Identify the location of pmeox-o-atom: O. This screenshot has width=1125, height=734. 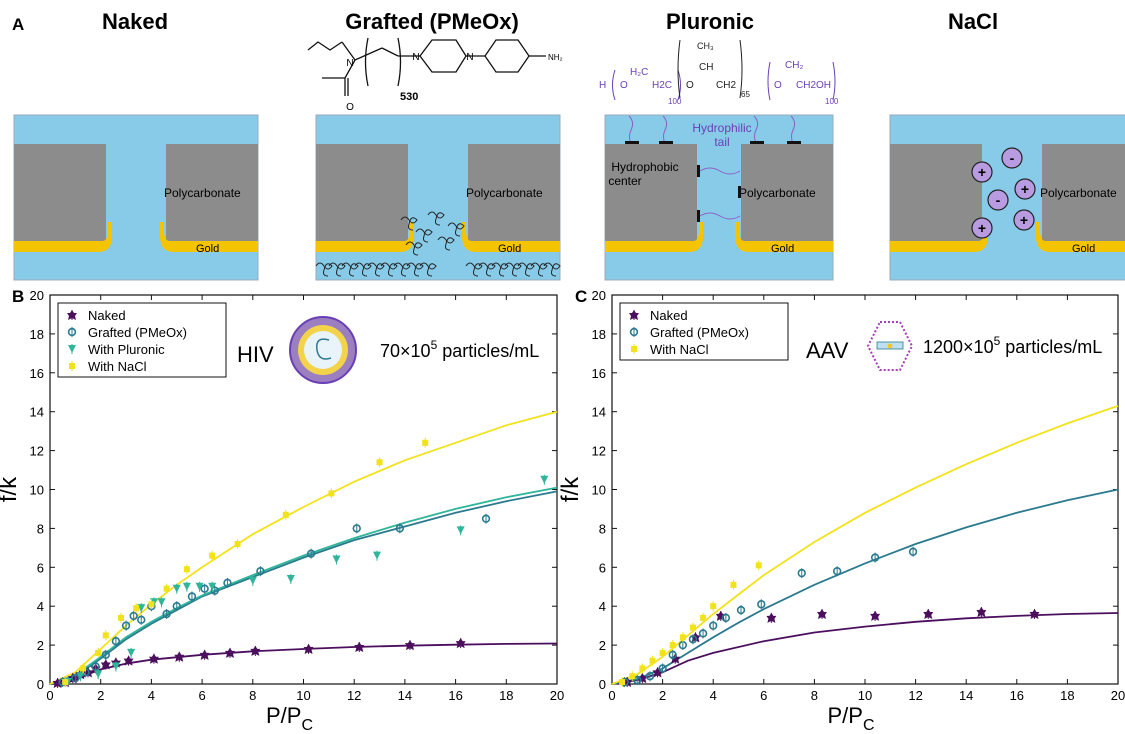
(350, 107).